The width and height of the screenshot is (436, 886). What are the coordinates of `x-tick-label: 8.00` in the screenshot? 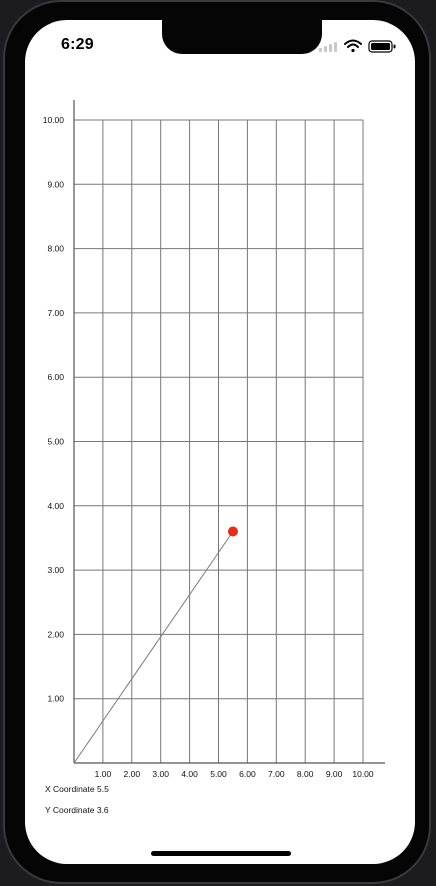 It's located at (305, 774).